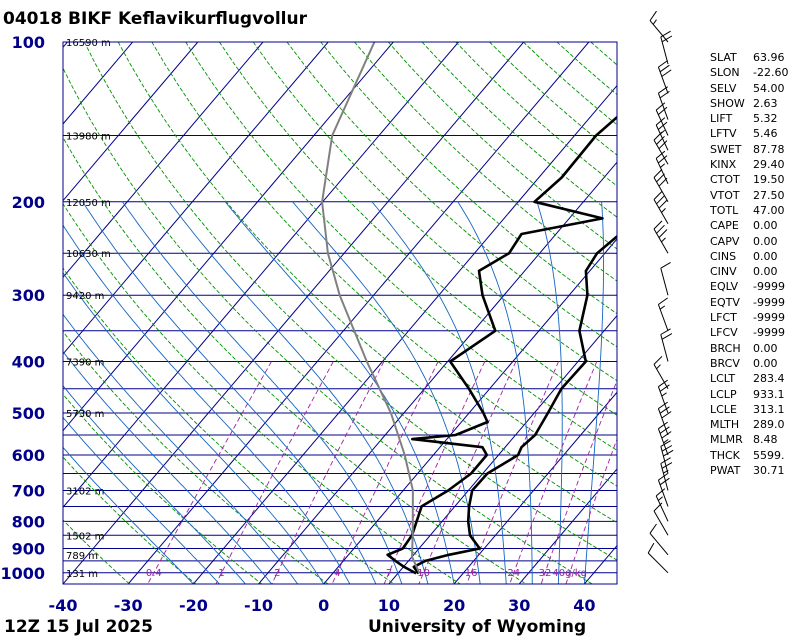 This screenshot has width=800, height=640. What do you see at coordinates (519, 605) in the screenshot?
I see `temperature-tick-label: 30` at bounding box center [519, 605].